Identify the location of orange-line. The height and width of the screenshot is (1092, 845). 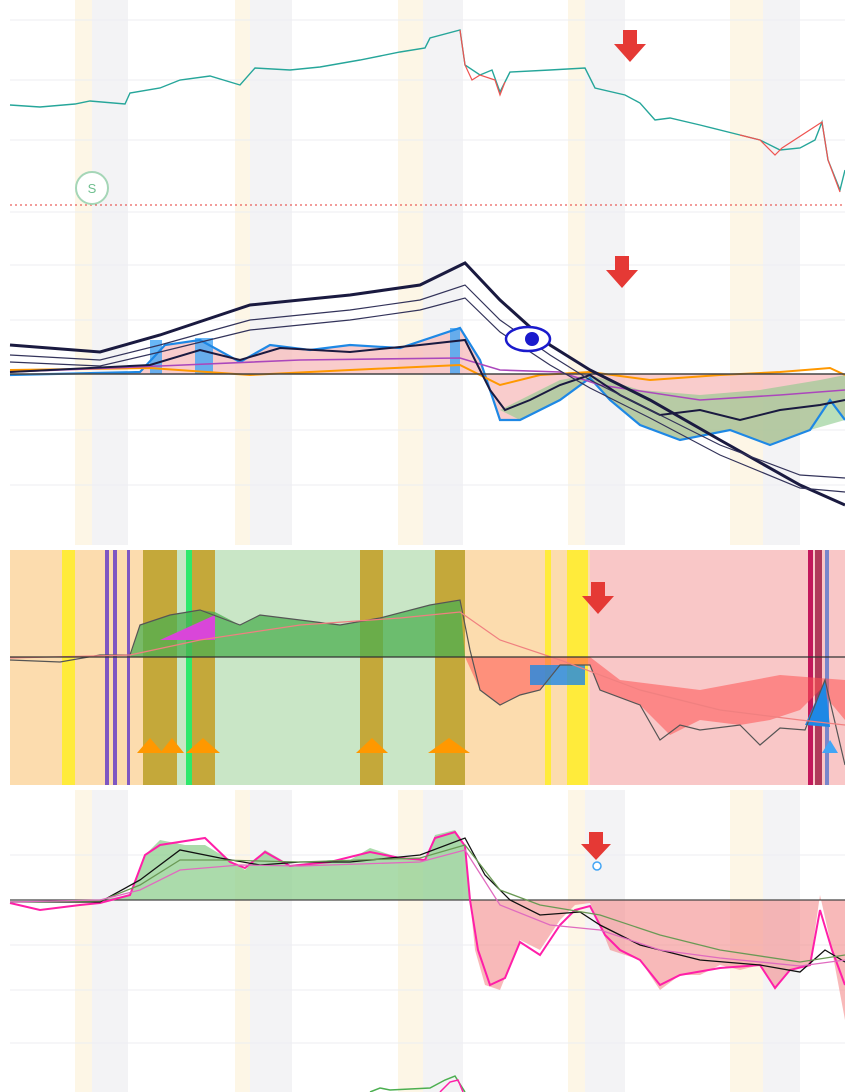
(427, 375).